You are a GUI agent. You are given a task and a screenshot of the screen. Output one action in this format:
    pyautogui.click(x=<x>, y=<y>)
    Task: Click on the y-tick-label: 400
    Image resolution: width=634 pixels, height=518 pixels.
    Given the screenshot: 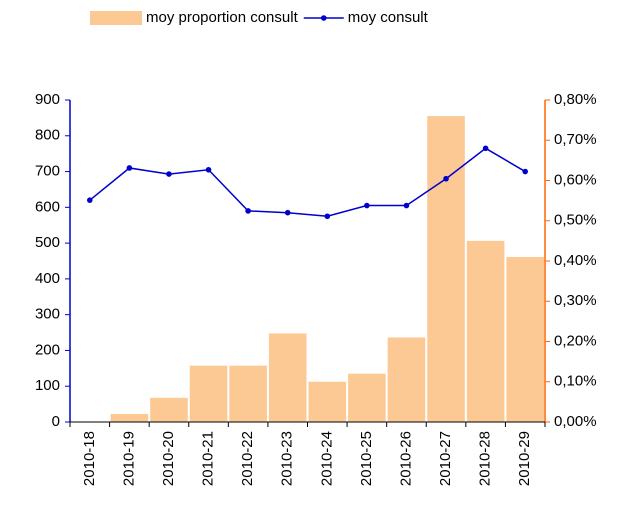 What is the action you would take?
    pyautogui.click(x=47, y=278)
    